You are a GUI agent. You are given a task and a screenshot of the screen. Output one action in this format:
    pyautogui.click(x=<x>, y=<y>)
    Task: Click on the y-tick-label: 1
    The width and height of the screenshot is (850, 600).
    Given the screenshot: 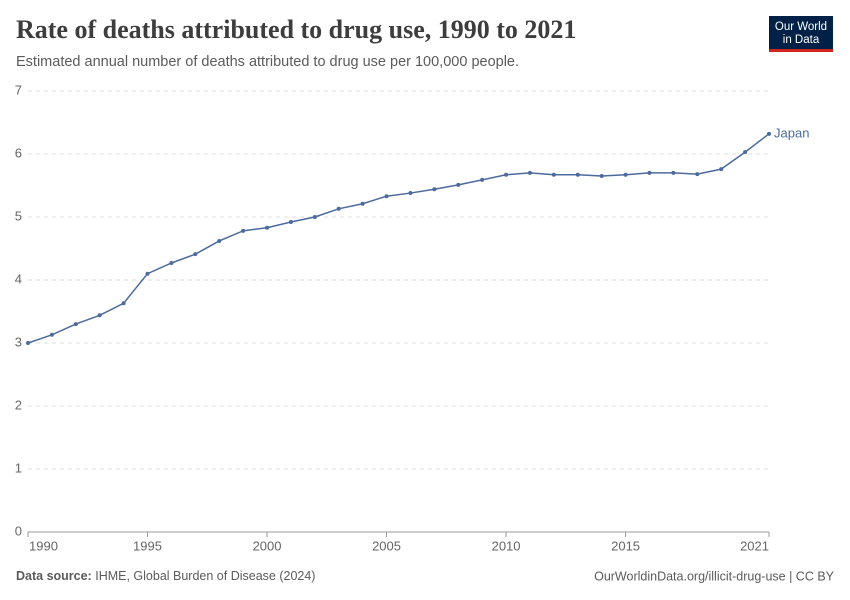 What is the action you would take?
    pyautogui.click(x=18, y=467)
    